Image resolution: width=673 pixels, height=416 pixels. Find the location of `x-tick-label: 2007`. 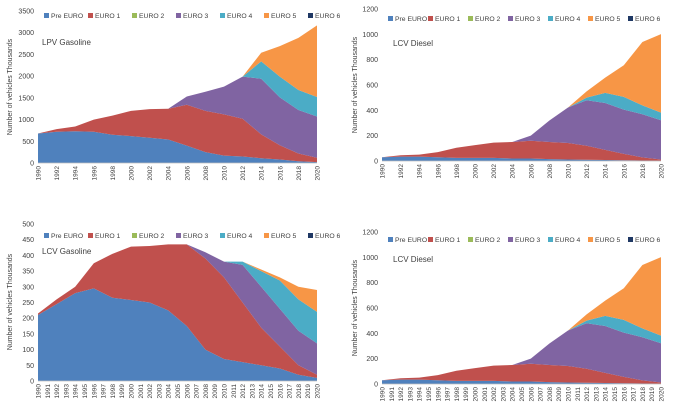

x-tick-label: 2007 is located at coordinates (541, 394).